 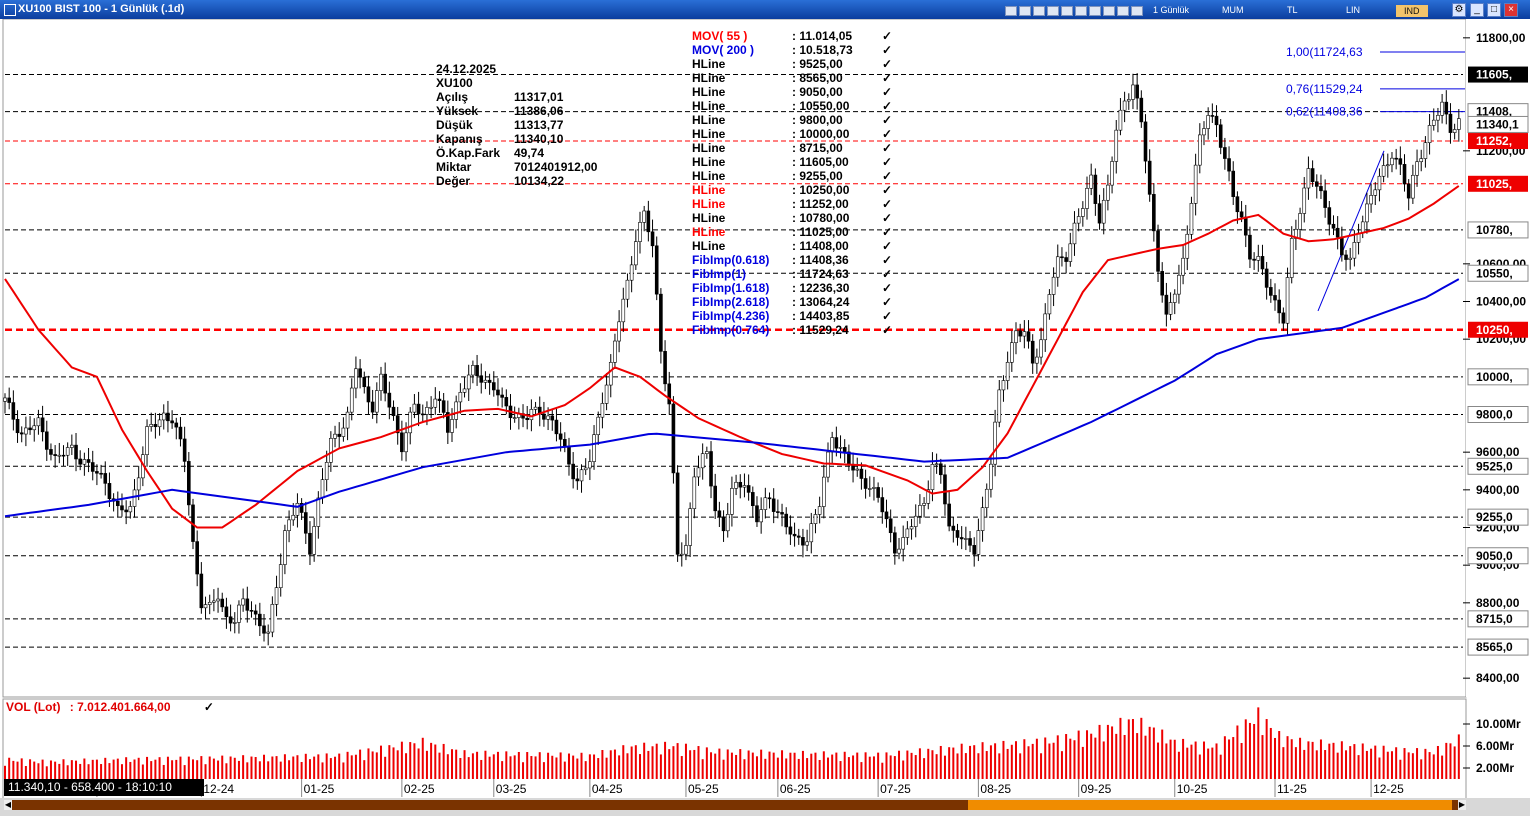 I want to click on scroll-left-icon: ◀, so click(x=8, y=805).